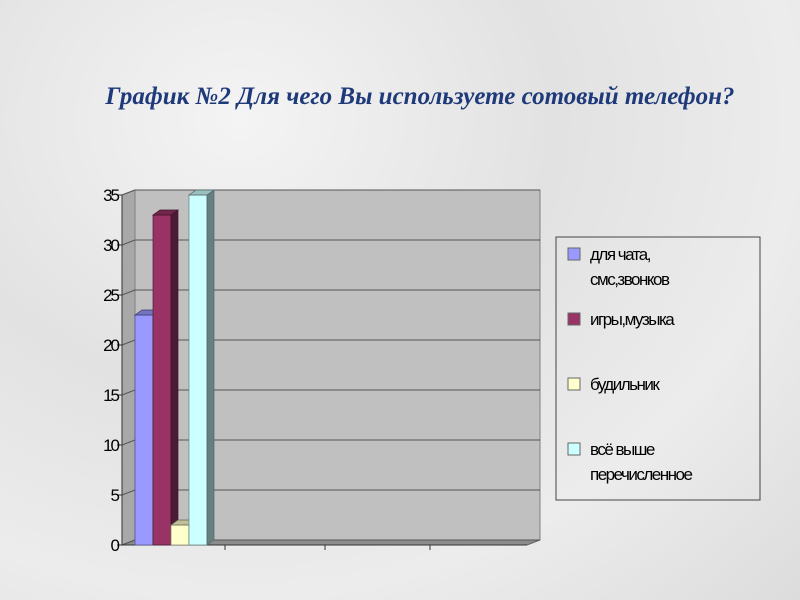 The image size is (800, 600). I want to click on legend-label-line: перечисленное, so click(641, 474).